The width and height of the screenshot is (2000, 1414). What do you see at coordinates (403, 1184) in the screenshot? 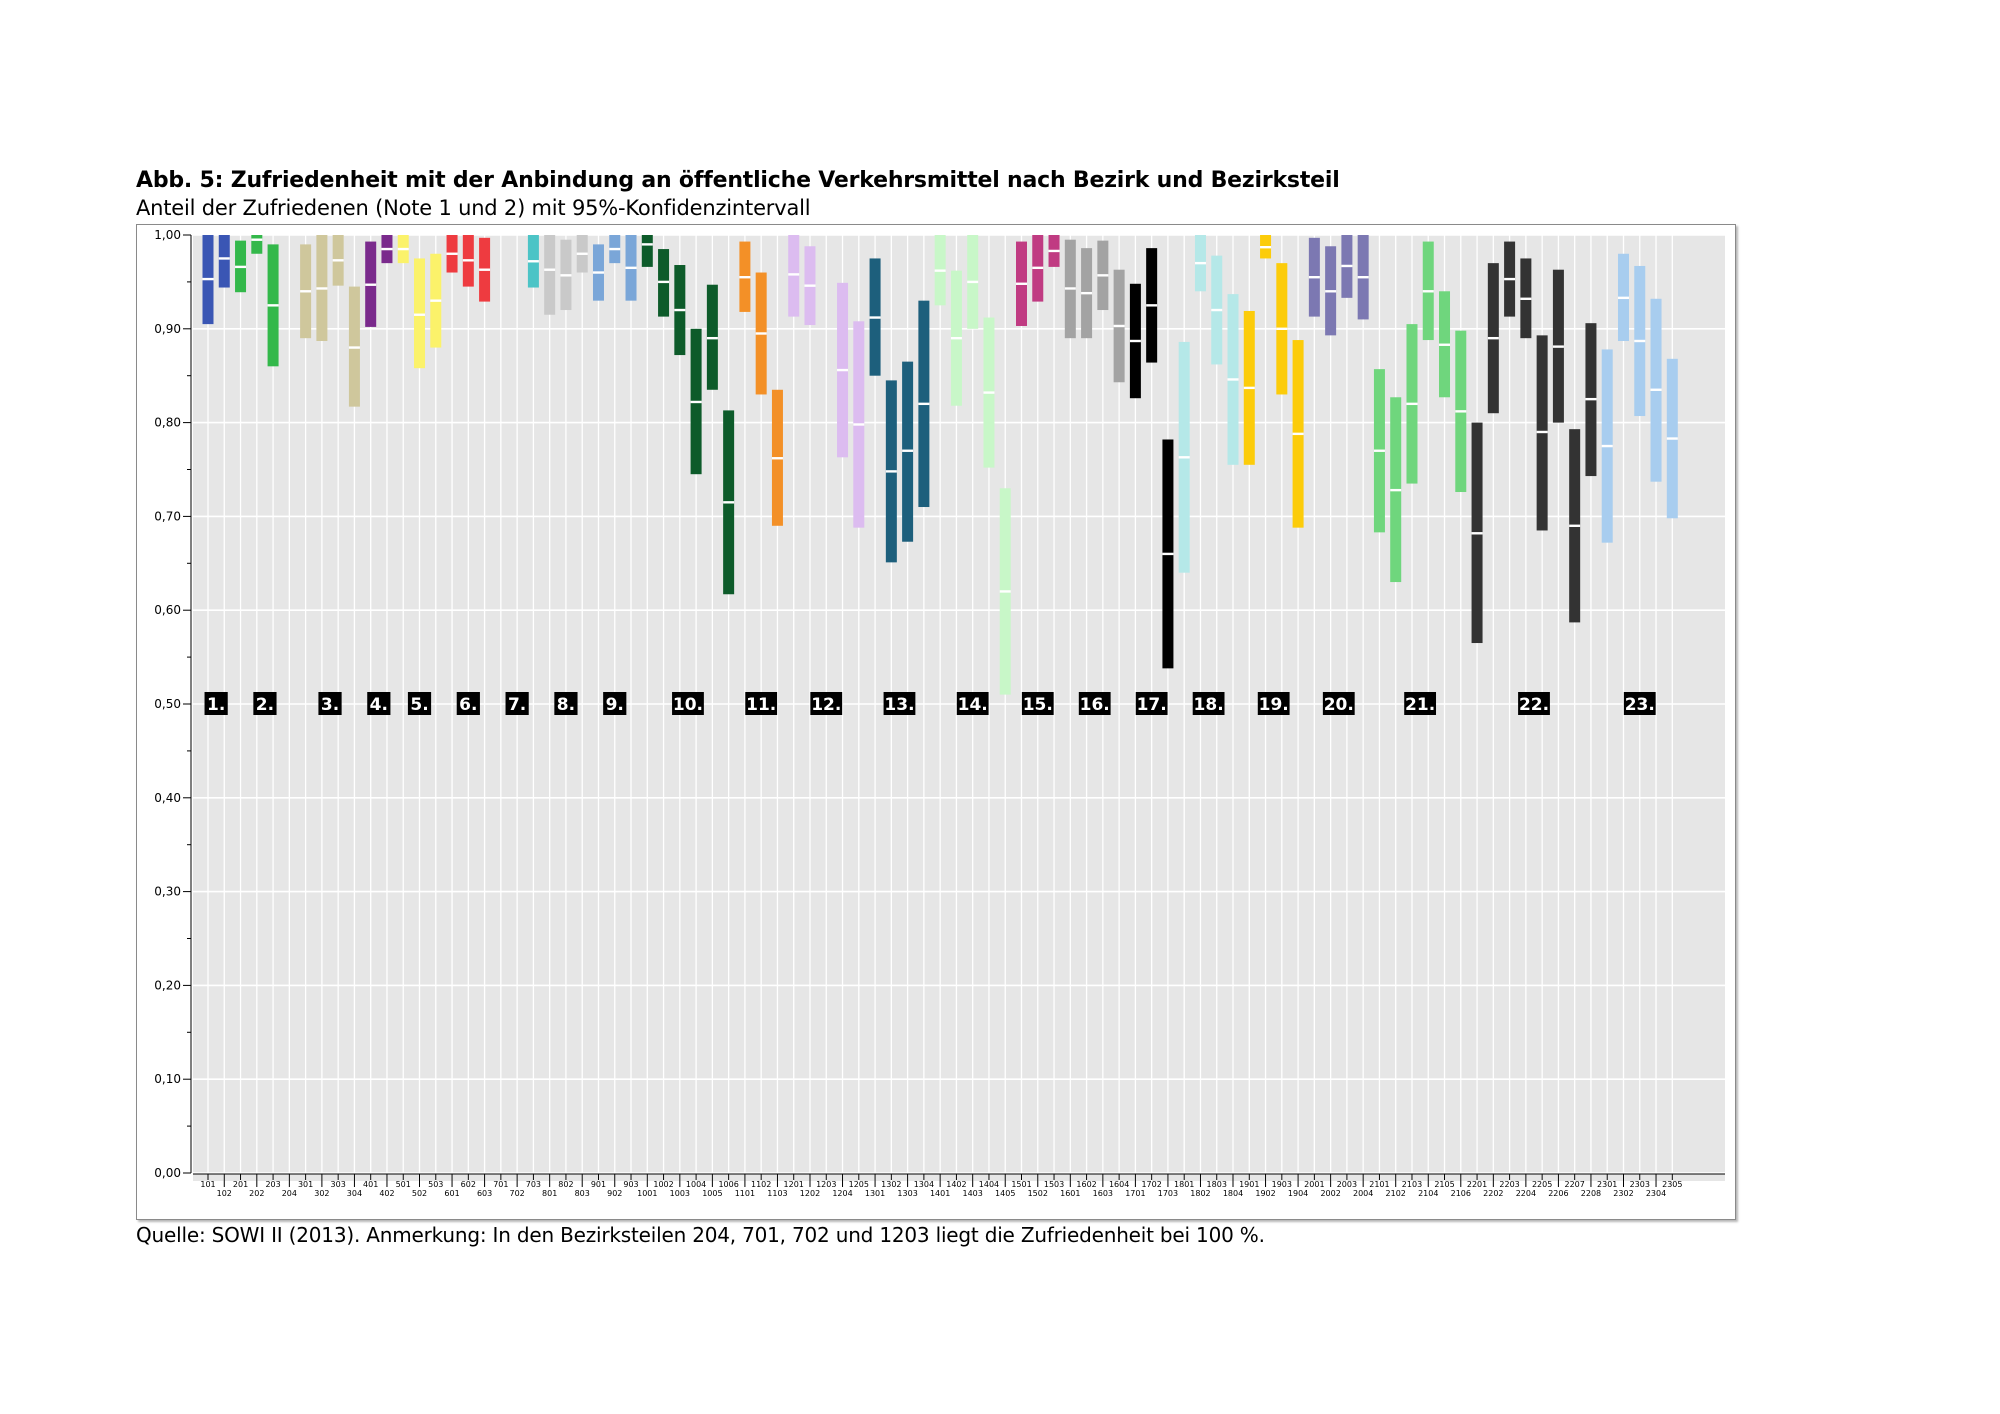
I see `x-tick-label: 501` at bounding box center [403, 1184].